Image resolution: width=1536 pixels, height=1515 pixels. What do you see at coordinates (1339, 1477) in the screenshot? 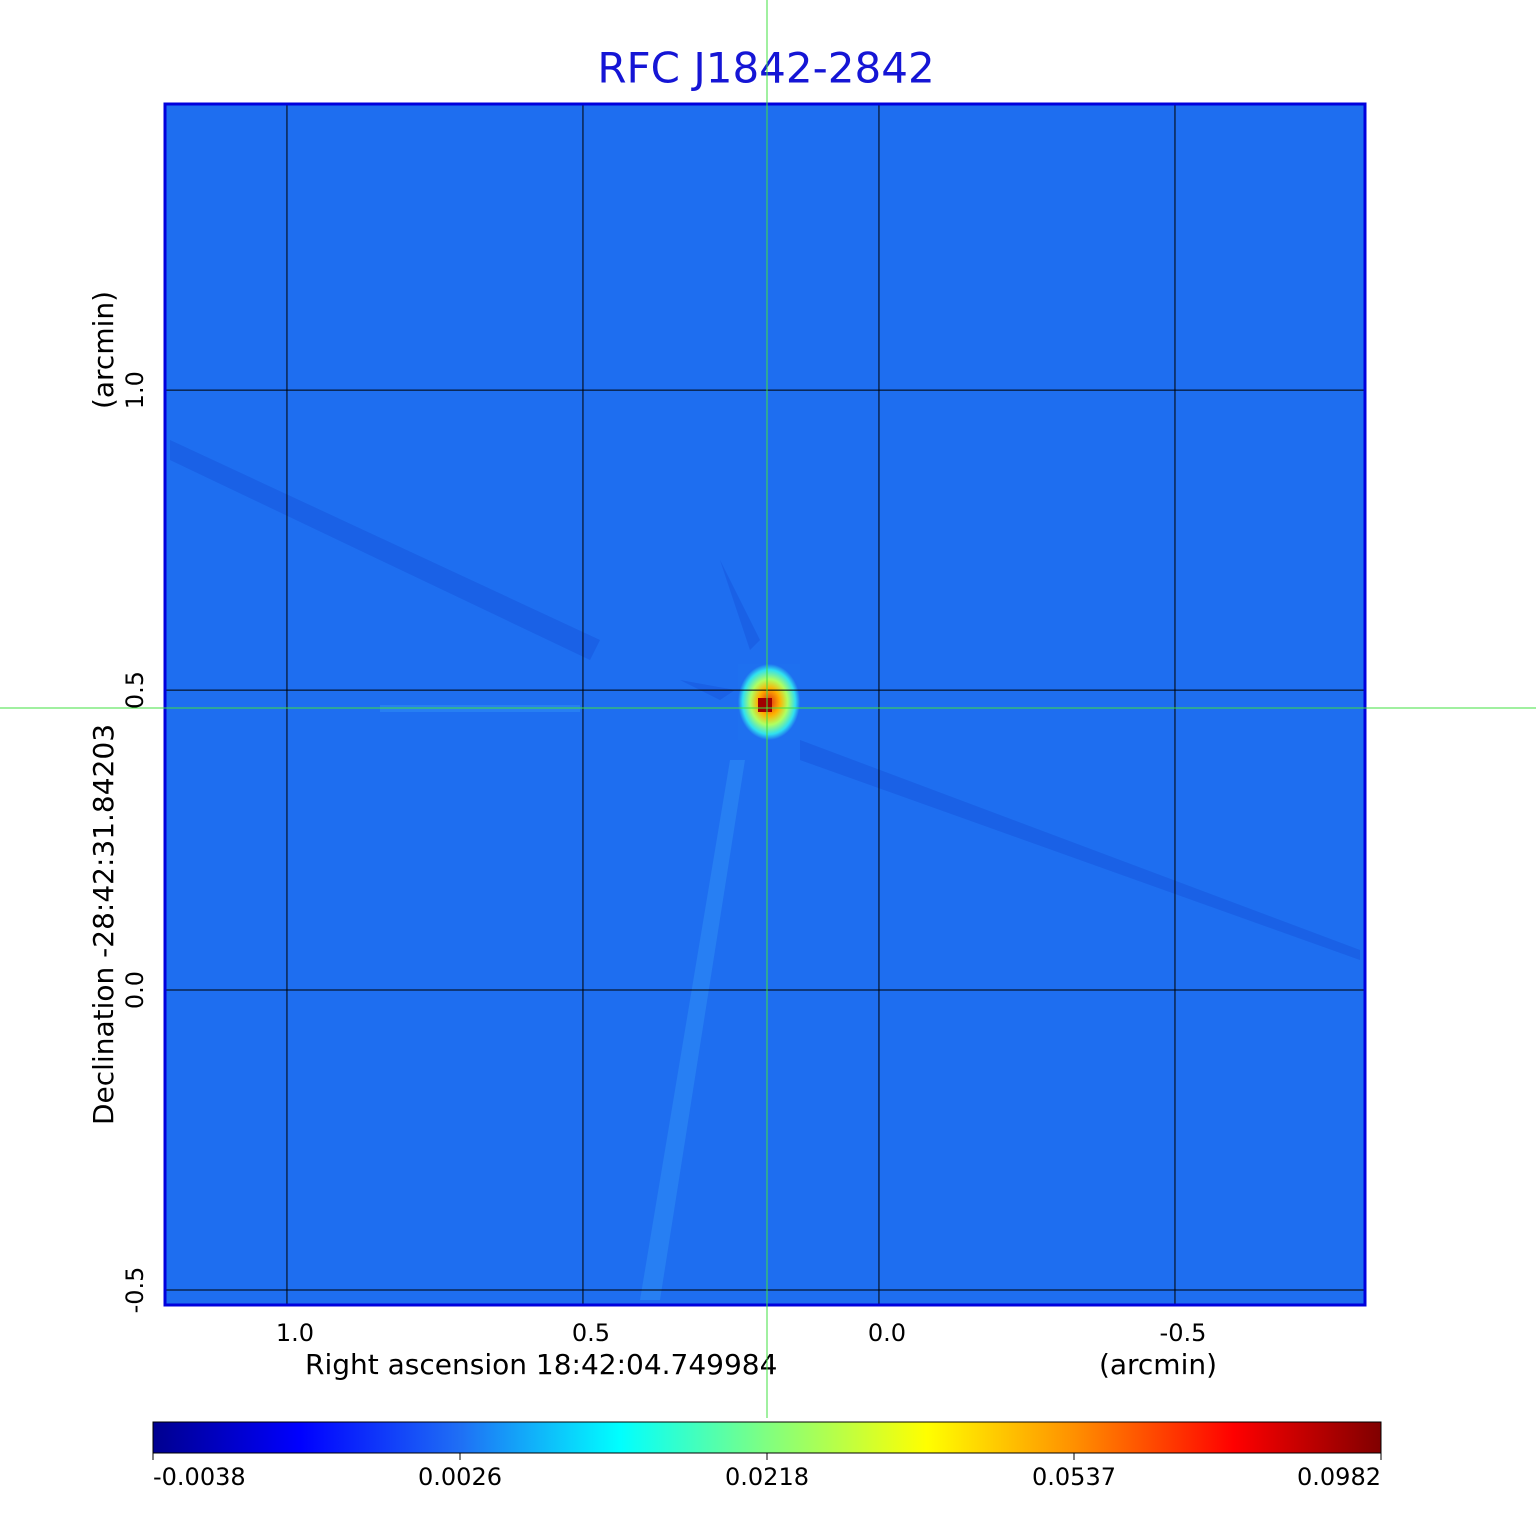
I see `colorbar-tick-label: 0.0982` at bounding box center [1339, 1477].